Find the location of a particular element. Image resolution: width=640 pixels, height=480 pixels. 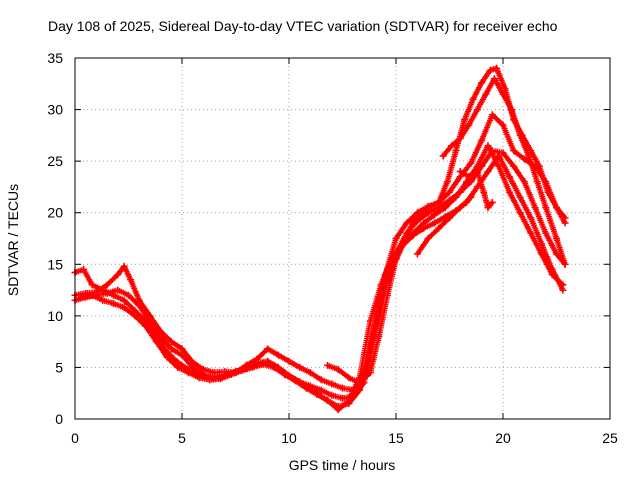

x-tick-label: 5 is located at coordinates (182, 438).